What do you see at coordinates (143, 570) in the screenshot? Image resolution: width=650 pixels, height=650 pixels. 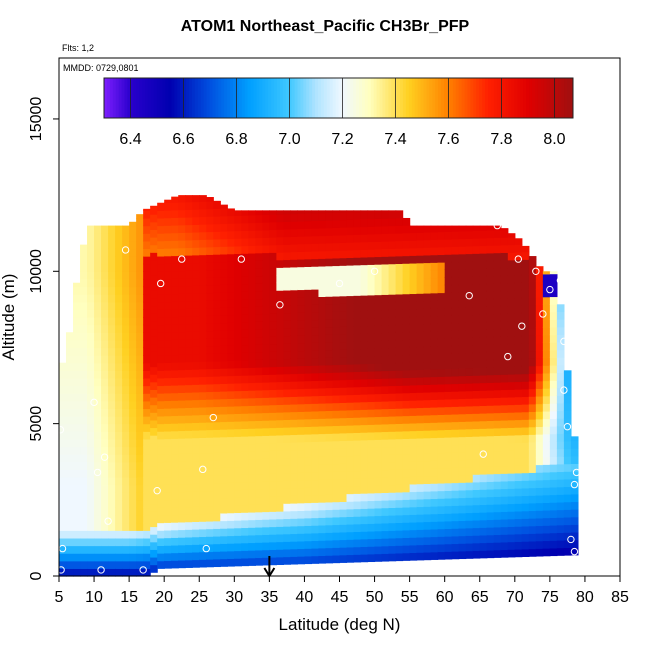 I see `sample-point` at bounding box center [143, 570].